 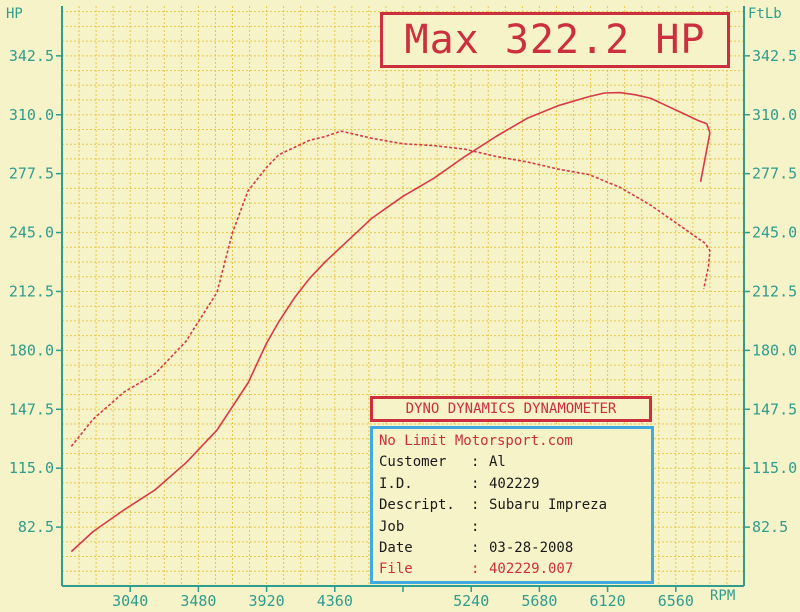 What do you see at coordinates (130, 601) in the screenshot?
I see `x-tick-label: 3040` at bounding box center [130, 601].